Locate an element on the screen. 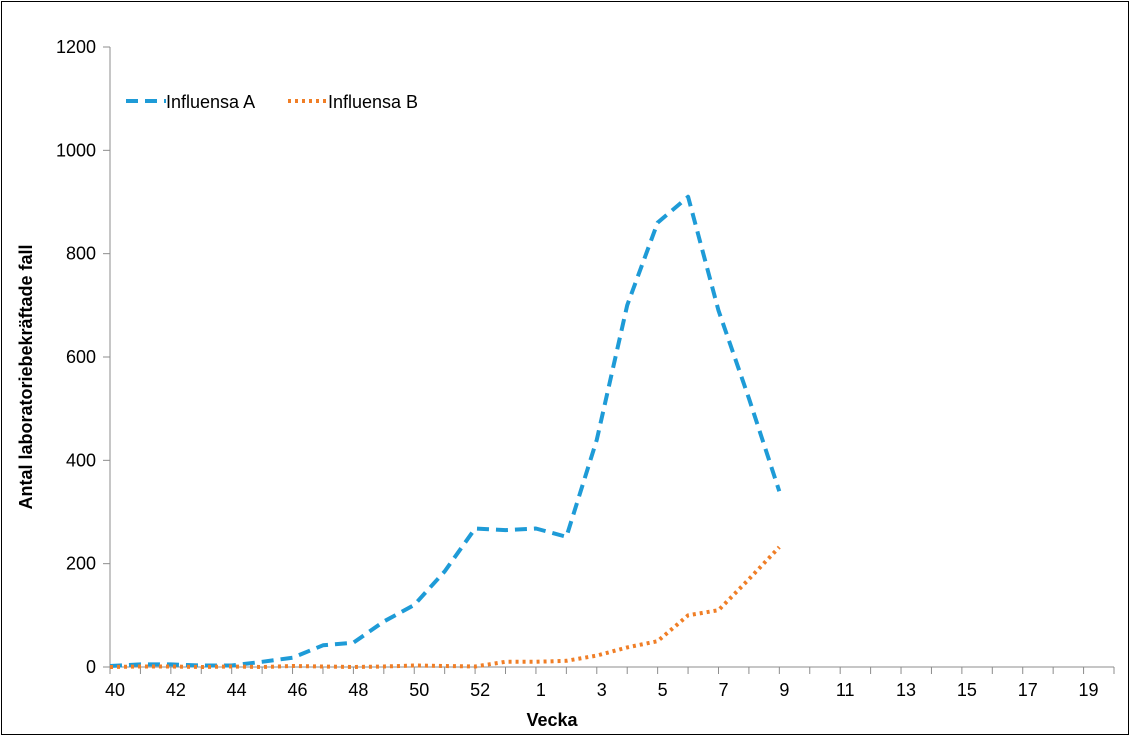  x-tick-label: 50 is located at coordinates (419, 690).